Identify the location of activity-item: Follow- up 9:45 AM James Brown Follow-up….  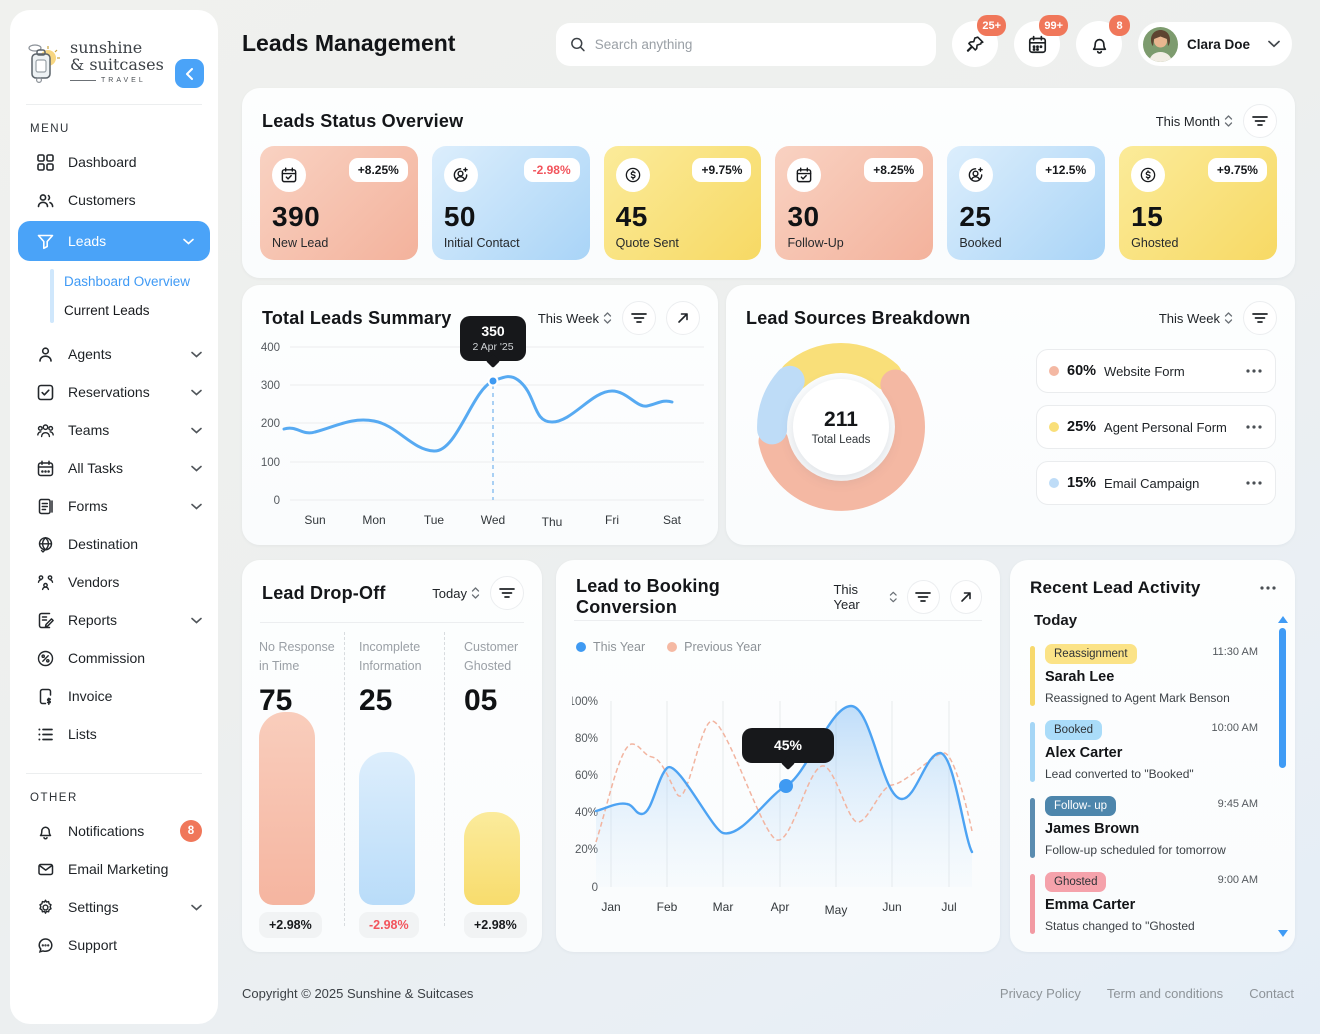
(1144, 828).